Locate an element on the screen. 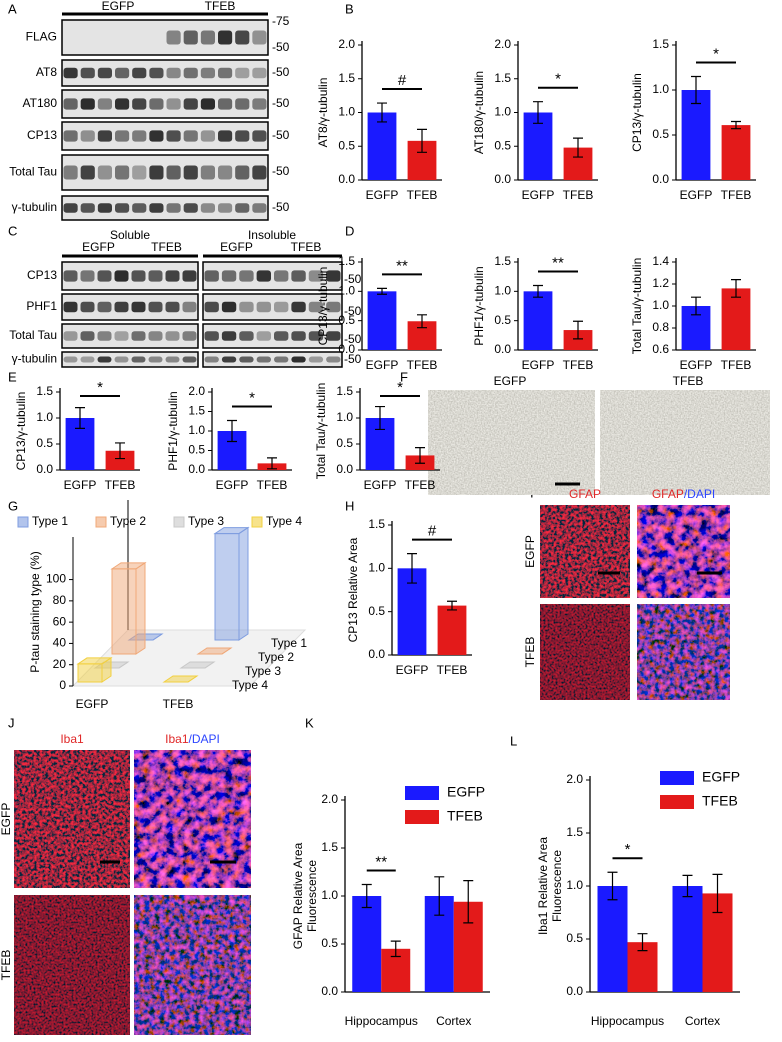 The height and width of the screenshot is (1042, 782). row-label: AT180 is located at coordinates (40, 103).